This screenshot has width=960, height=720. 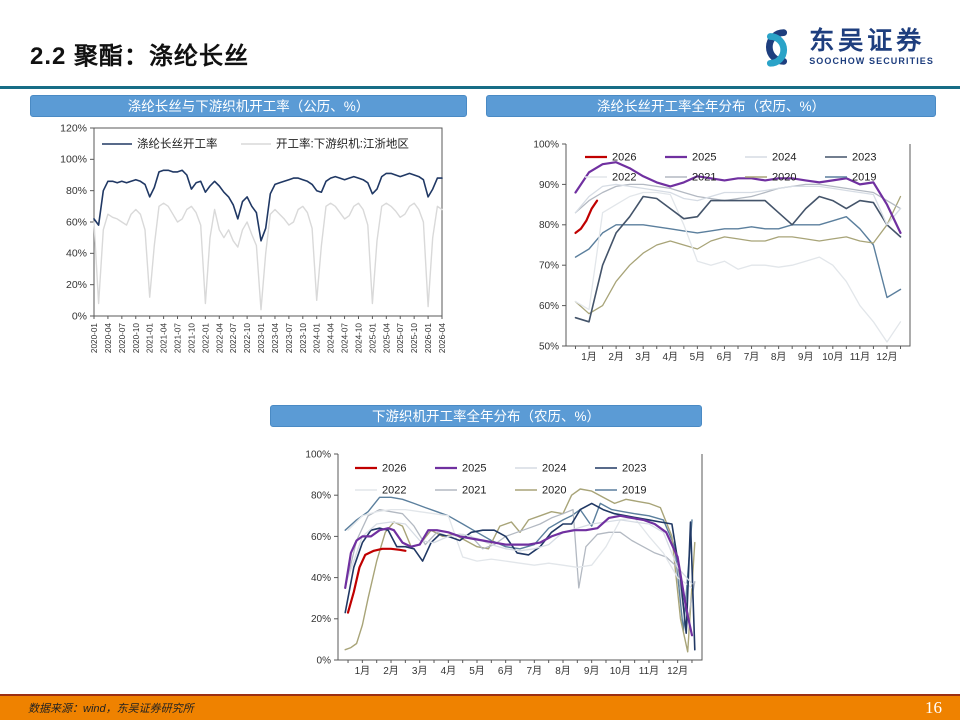 What do you see at coordinates (871, 60) in the screenshot?
I see `logo-name-en: SOOCHOW SECURITIES` at bounding box center [871, 60].